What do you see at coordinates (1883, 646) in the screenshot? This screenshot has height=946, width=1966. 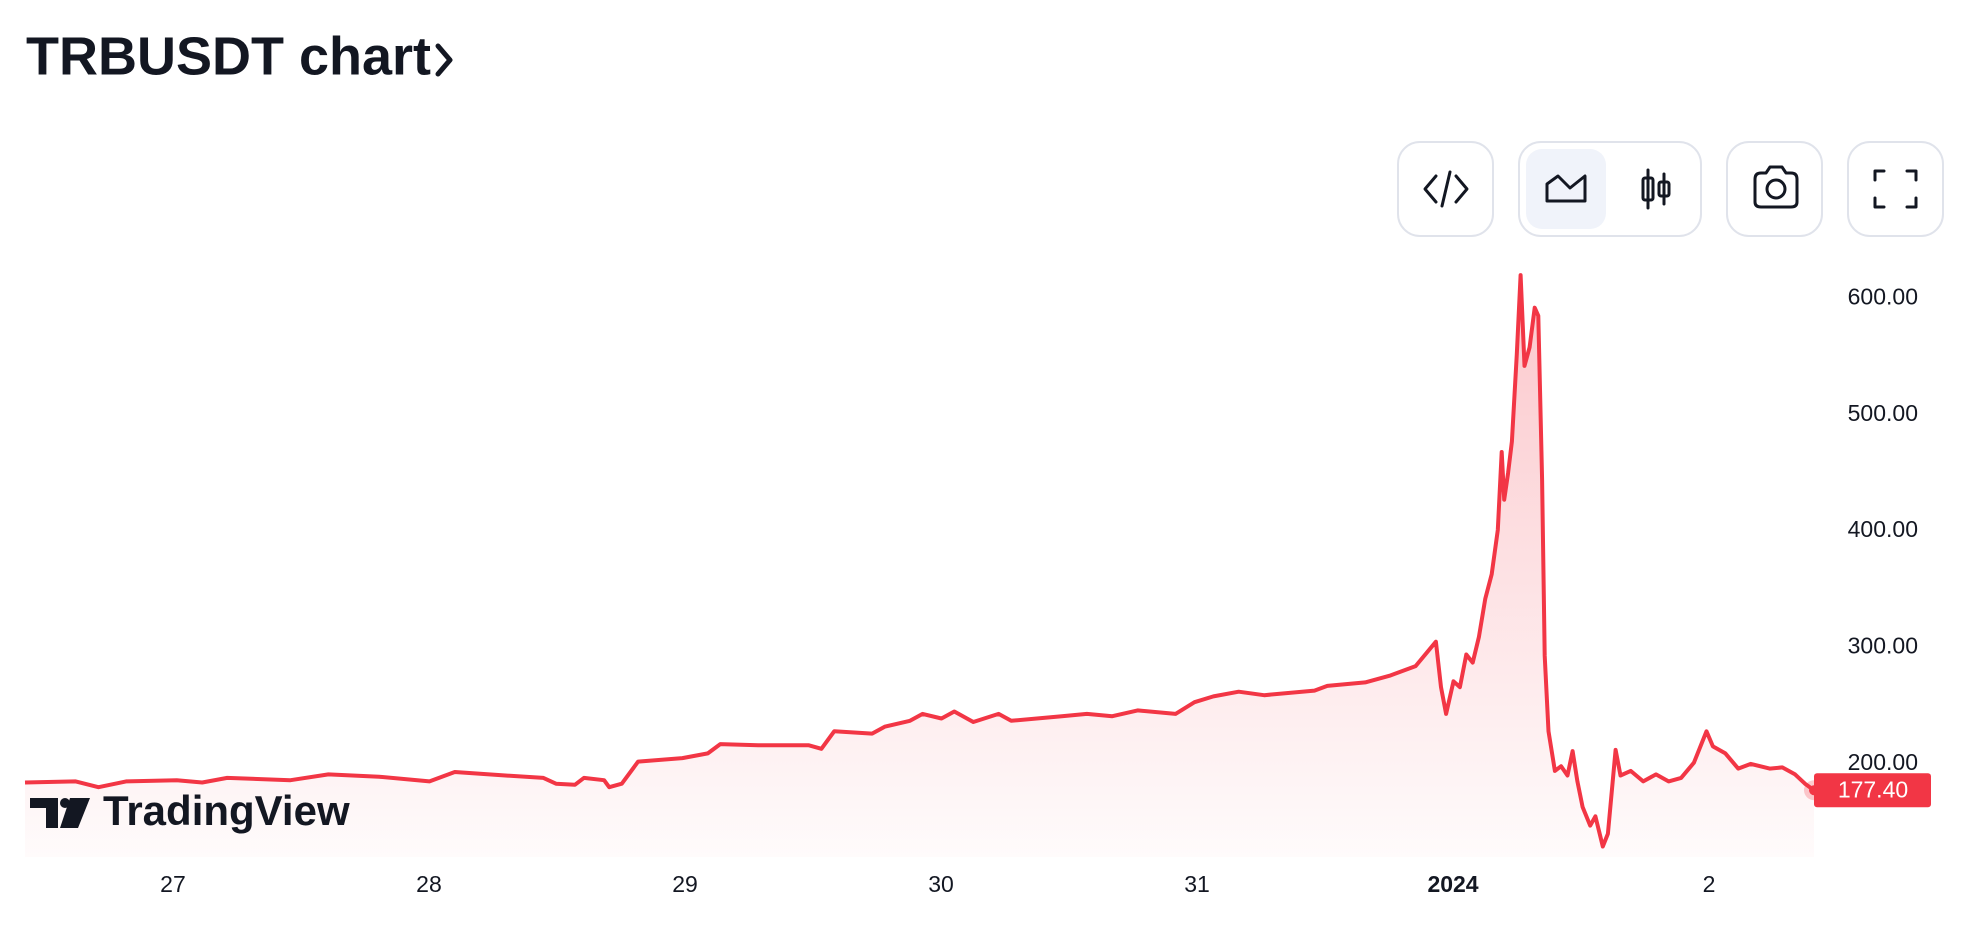 I see `y-tick-label: 300.00` at bounding box center [1883, 646].